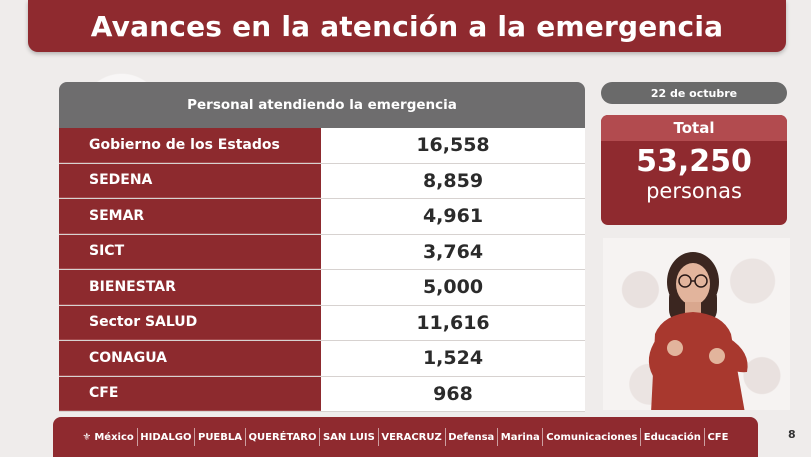 The height and width of the screenshot is (457, 811). I want to click on row-label: SICT, so click(190, 251).